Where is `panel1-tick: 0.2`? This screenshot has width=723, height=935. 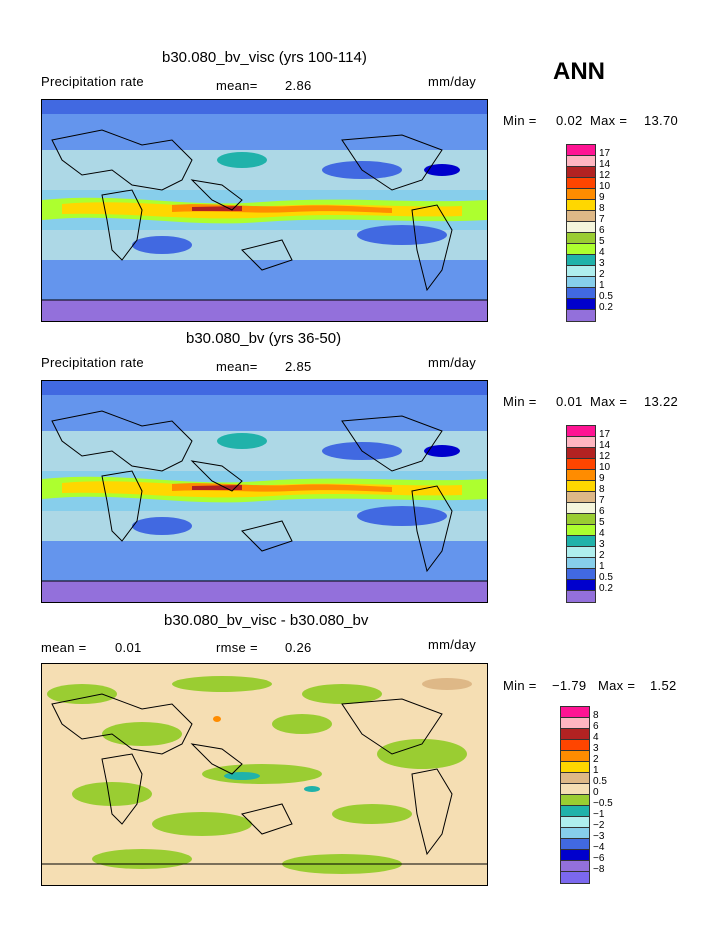 panel1-tick: 0.2 is located at coordinates (606, 307).